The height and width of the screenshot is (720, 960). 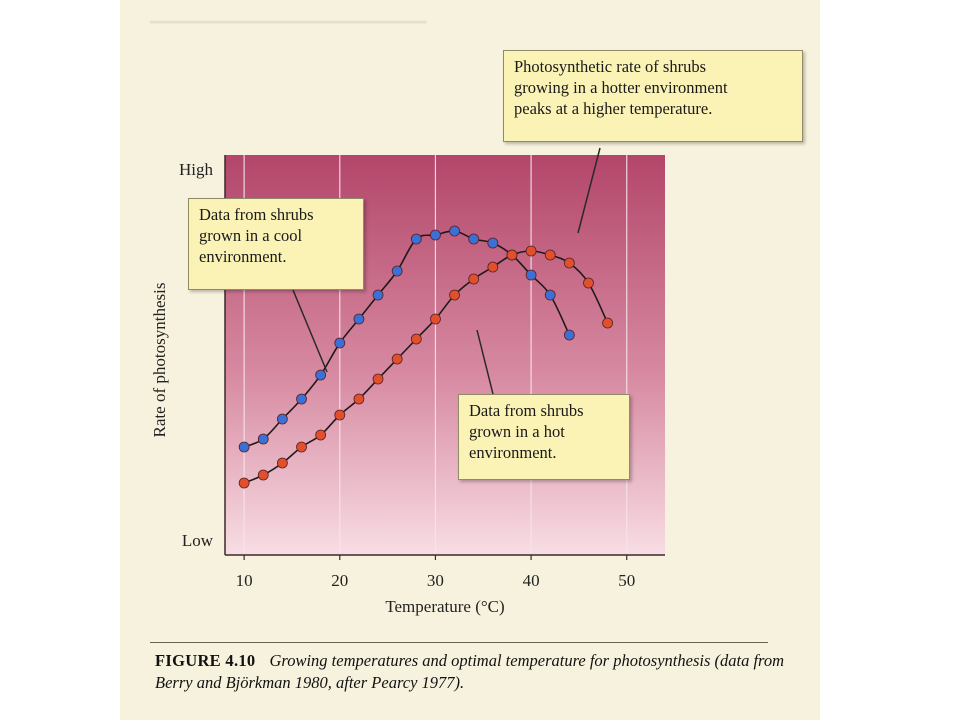 What do you see at coordinates (244, 580) in the screenshot?
I see `x-tick-label-10: 10` at bounding box center [244, 580].